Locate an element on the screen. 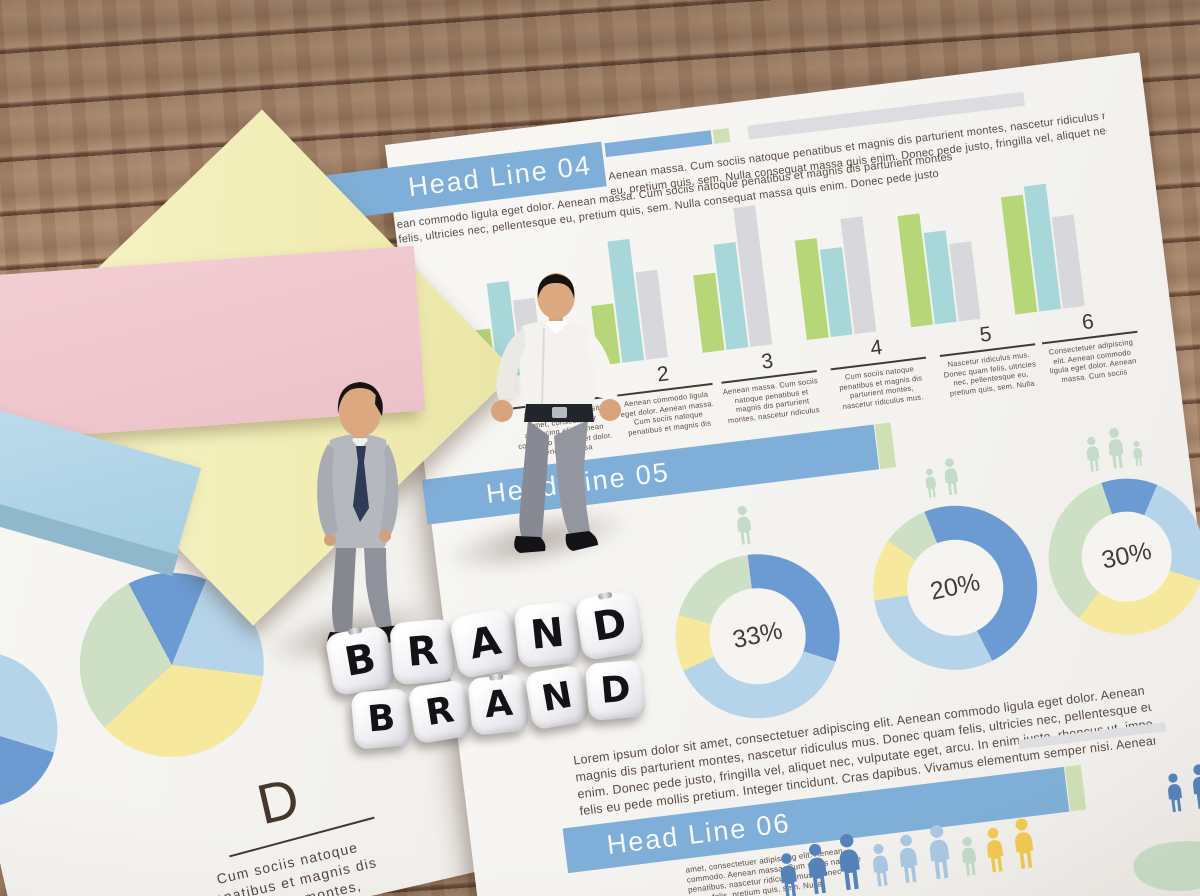  donut-hole: 33% is located at coordinates (757, 636).